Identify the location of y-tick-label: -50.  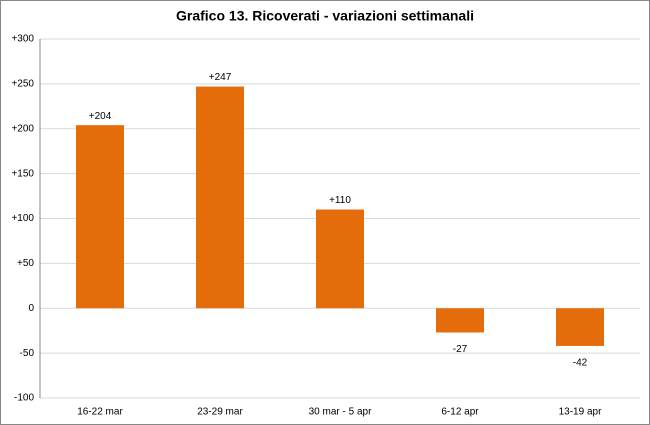
(27, 353).